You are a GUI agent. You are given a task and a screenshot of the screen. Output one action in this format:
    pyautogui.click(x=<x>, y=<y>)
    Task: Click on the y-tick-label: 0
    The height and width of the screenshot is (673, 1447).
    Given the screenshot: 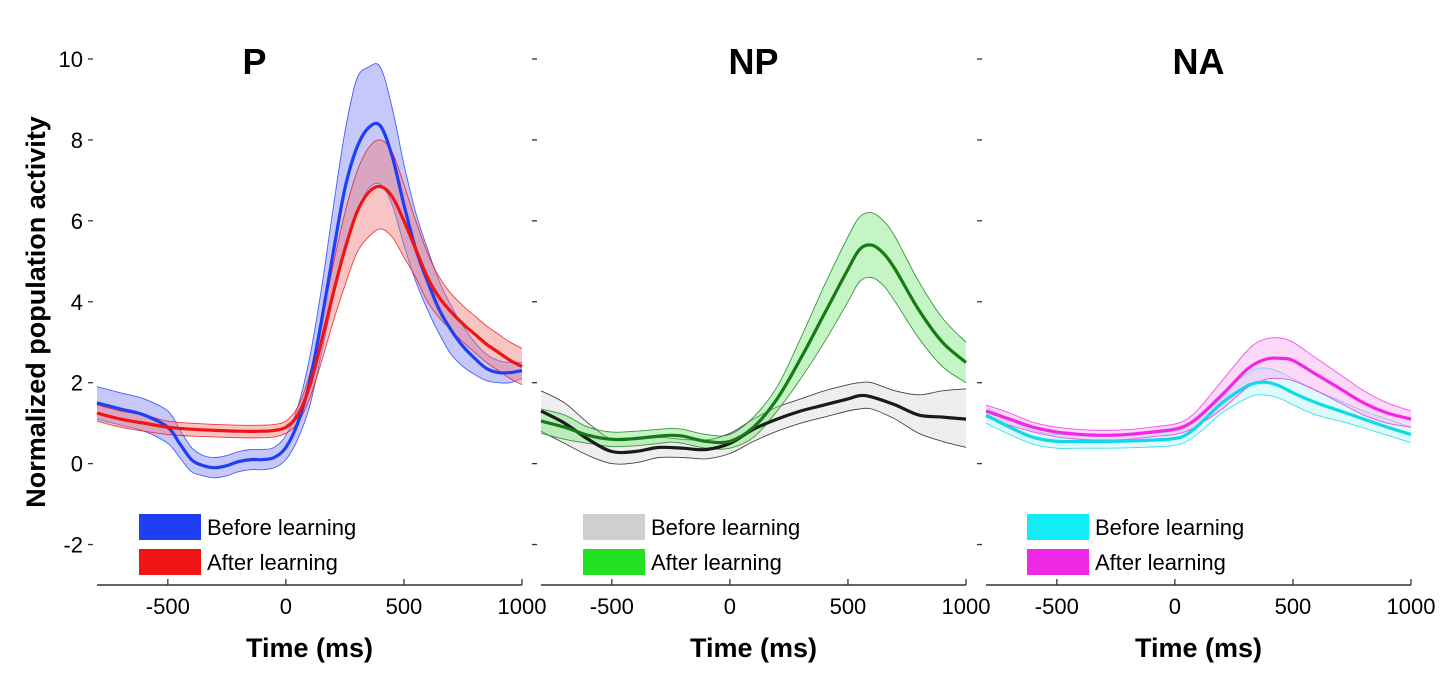 What is the action you would take?
    pyautogui.click(x=77, y=464)
    